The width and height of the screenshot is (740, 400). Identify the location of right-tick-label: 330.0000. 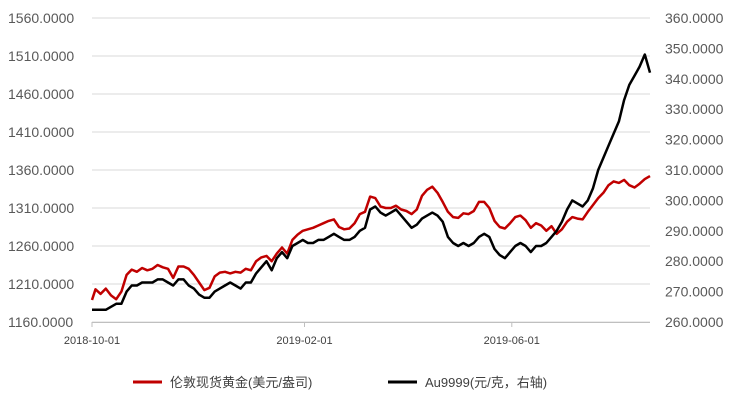
(694, 109).